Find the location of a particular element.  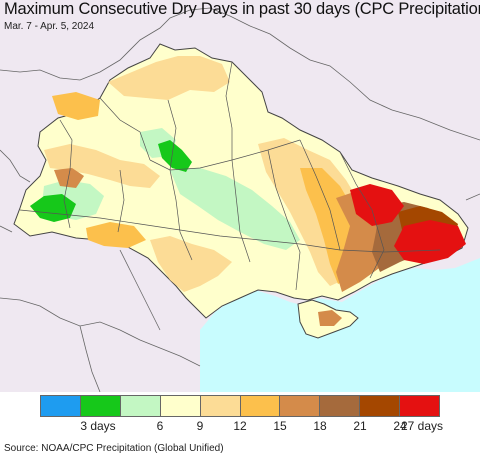

zone-15-days-south is located at coordinates (191, 264).